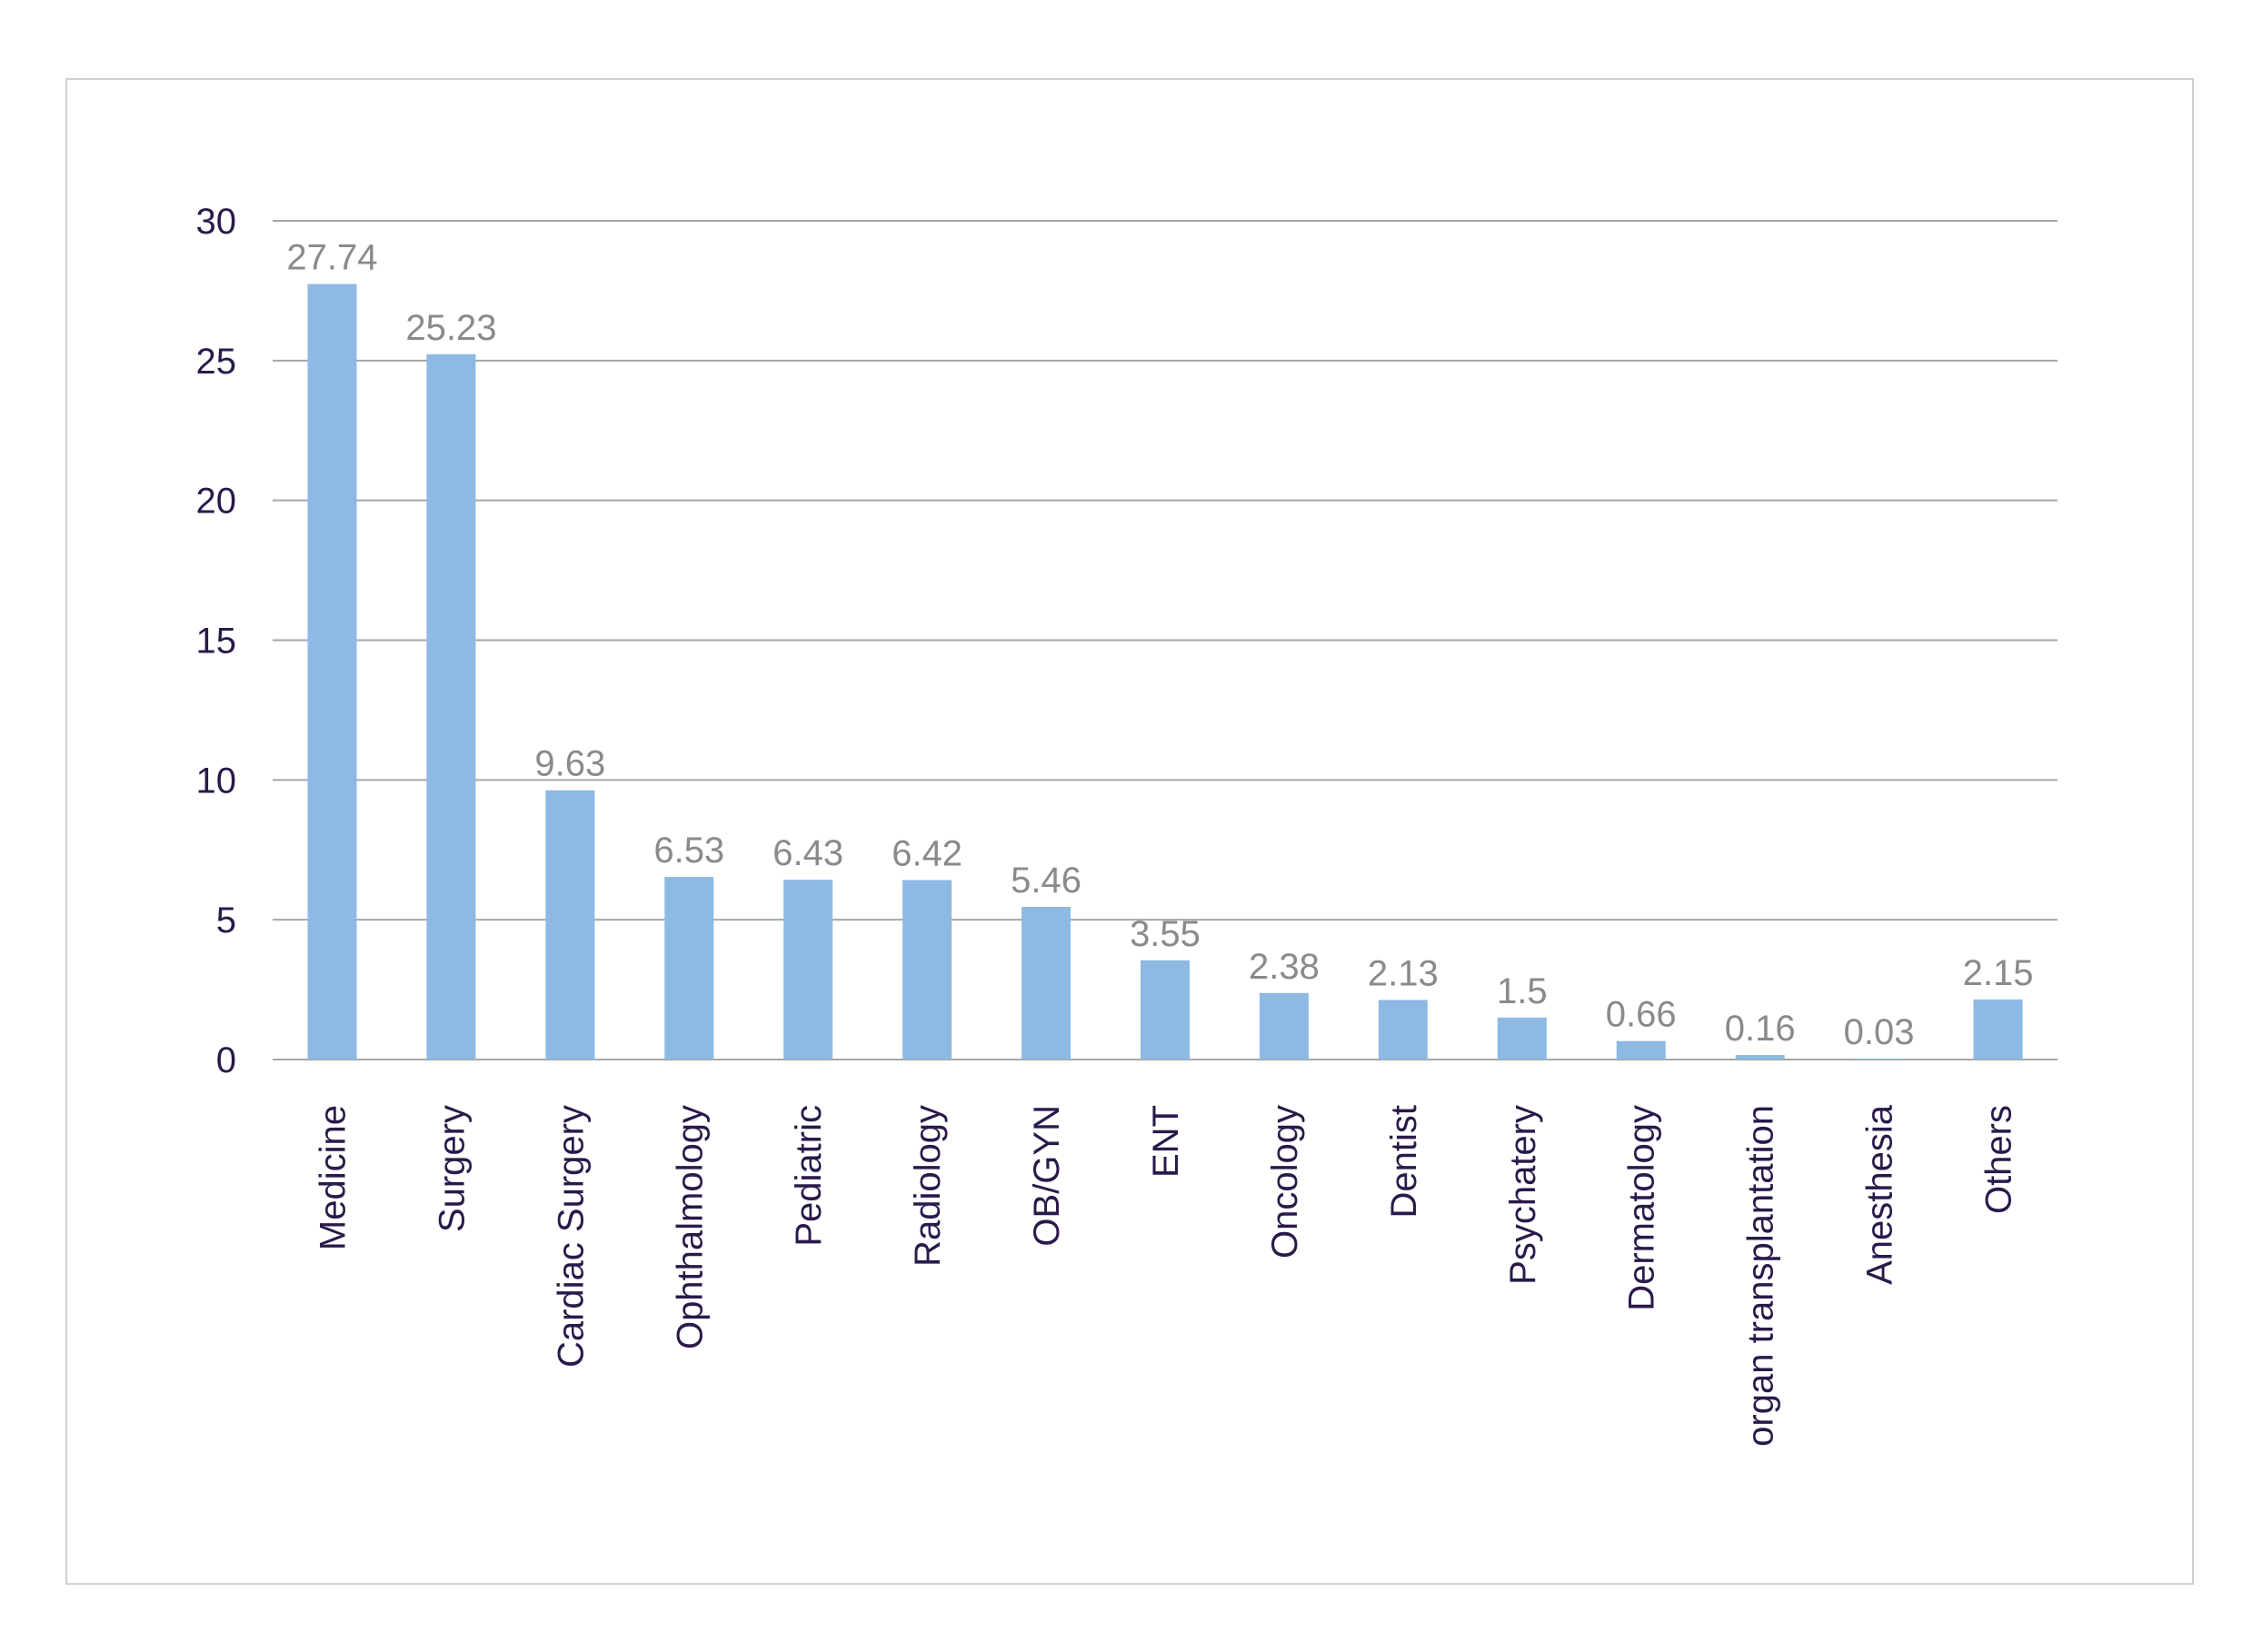 This screenshot has height=1652, width=2262. What do you see at coordinates (333, 1177) in the screenshot?
I see `category-label: Medicine` at bounding box center [333, 1177].